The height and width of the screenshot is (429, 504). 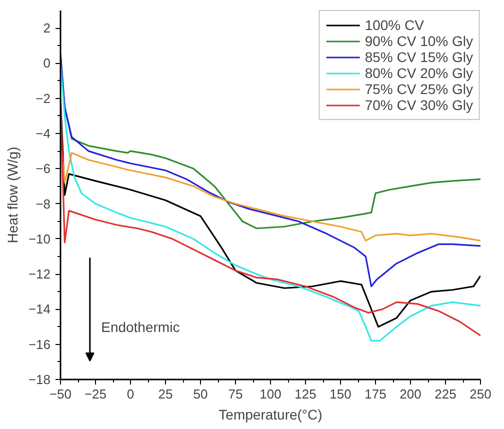 I want to click on x-tick-label: 0, so click(x=130, y=394).